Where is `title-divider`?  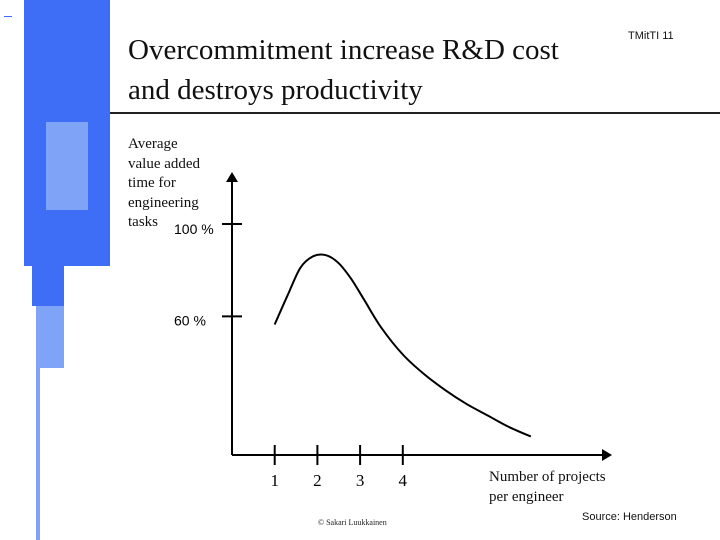 title-divider is located at coordinates (415, 113).